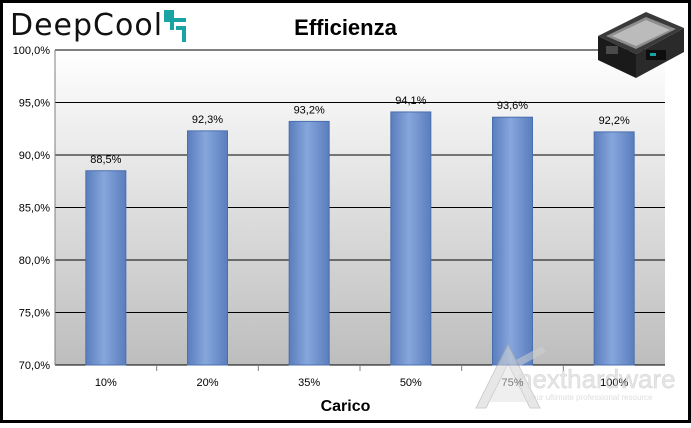  What do you see at coordinates (106, 383) in the screenshot?
I see `x-tick-label: 10%` at bounding box center [106, 383].